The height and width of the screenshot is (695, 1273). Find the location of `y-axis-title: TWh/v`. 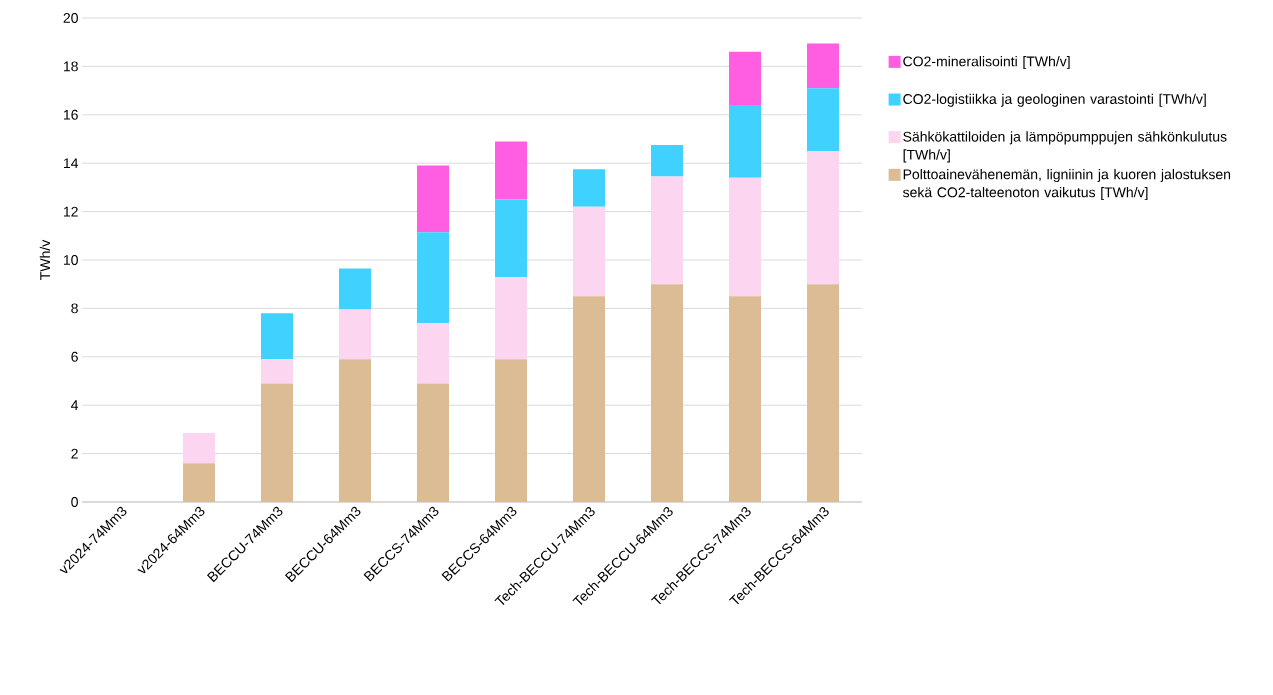

y-axis-title: TWh/v is located at coordinates (45, 259).